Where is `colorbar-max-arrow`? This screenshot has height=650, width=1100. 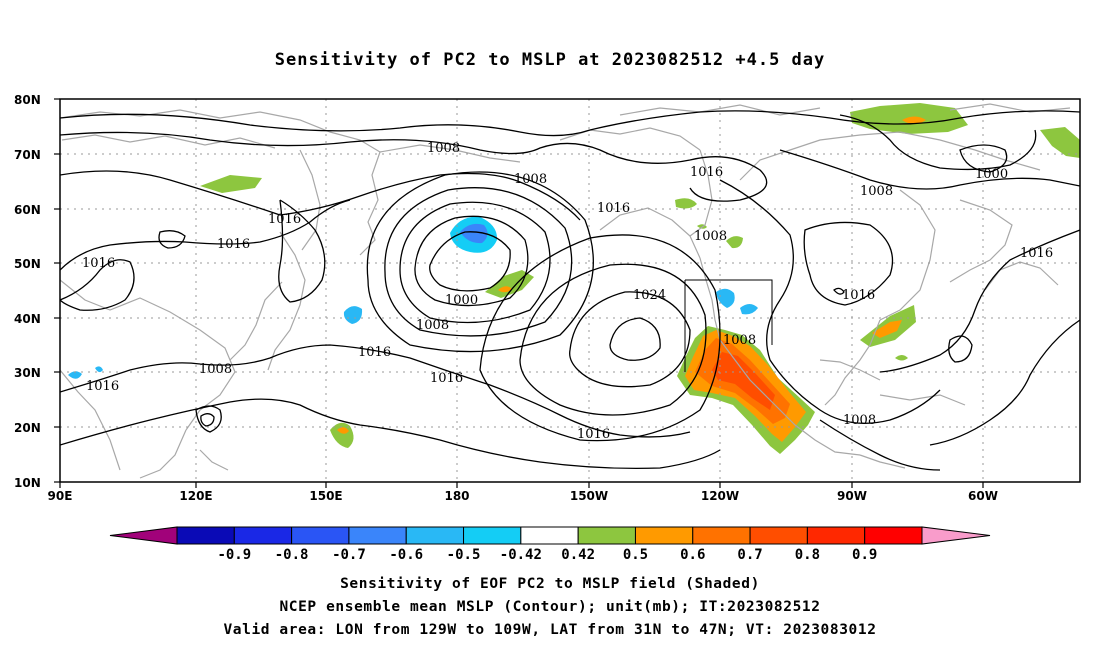
colorbar-max-arrow is located at coordinates (956, 535).